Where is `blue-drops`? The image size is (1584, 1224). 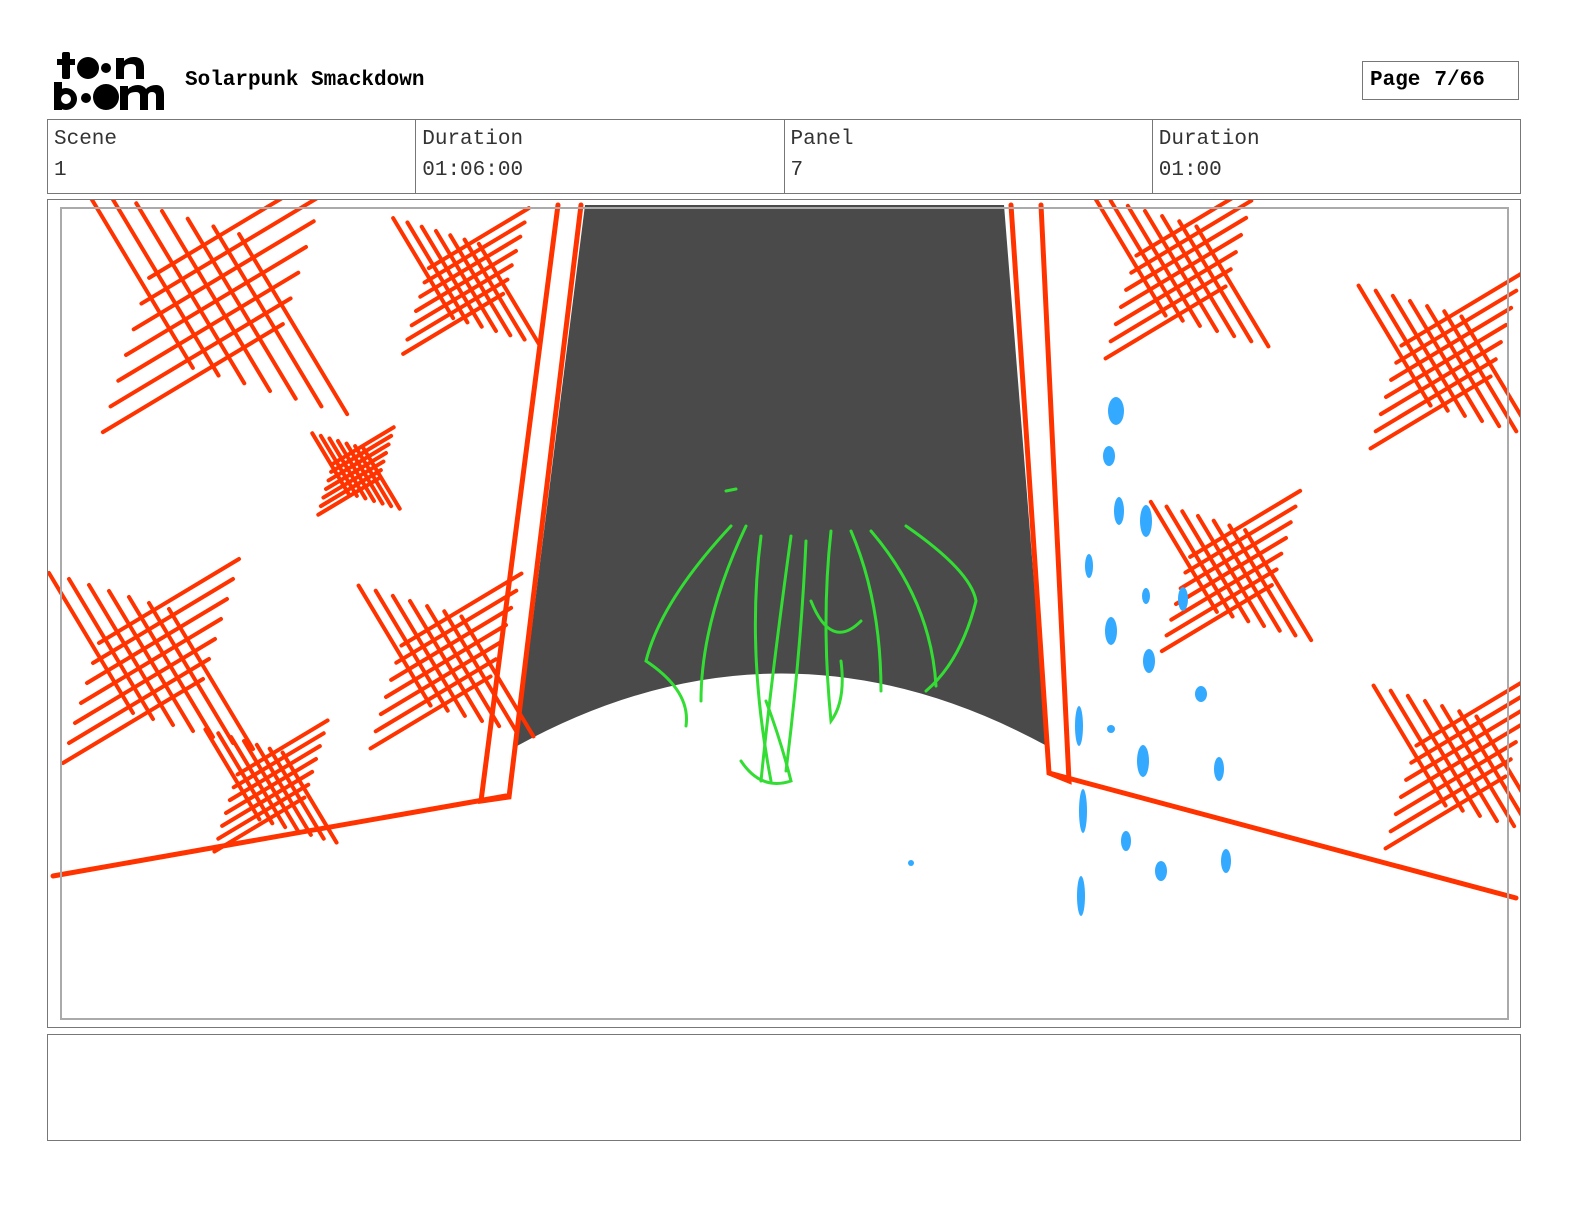 blue-drops is located at coordinates (1069, 656).